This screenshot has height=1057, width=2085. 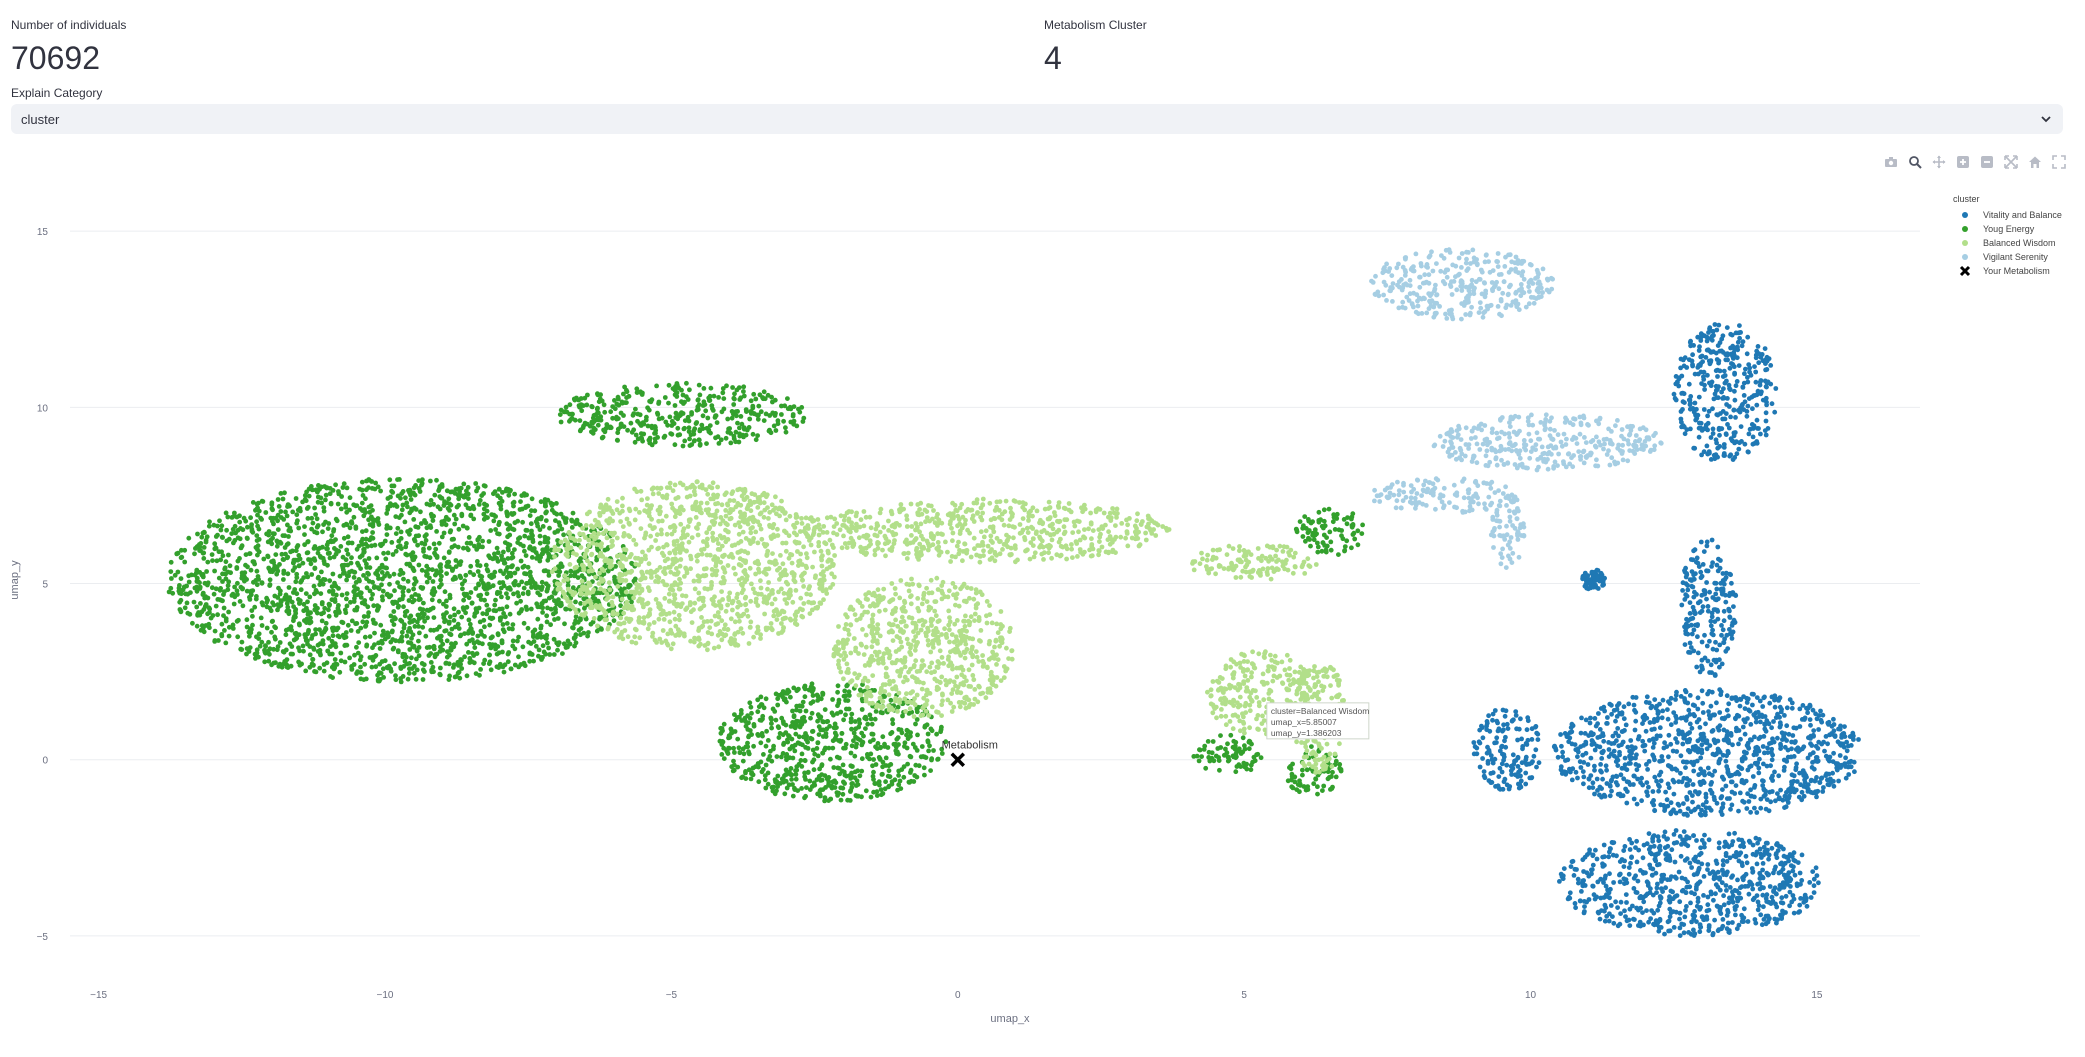 I want to click on camera-icon, so click(x=1891, y=162).